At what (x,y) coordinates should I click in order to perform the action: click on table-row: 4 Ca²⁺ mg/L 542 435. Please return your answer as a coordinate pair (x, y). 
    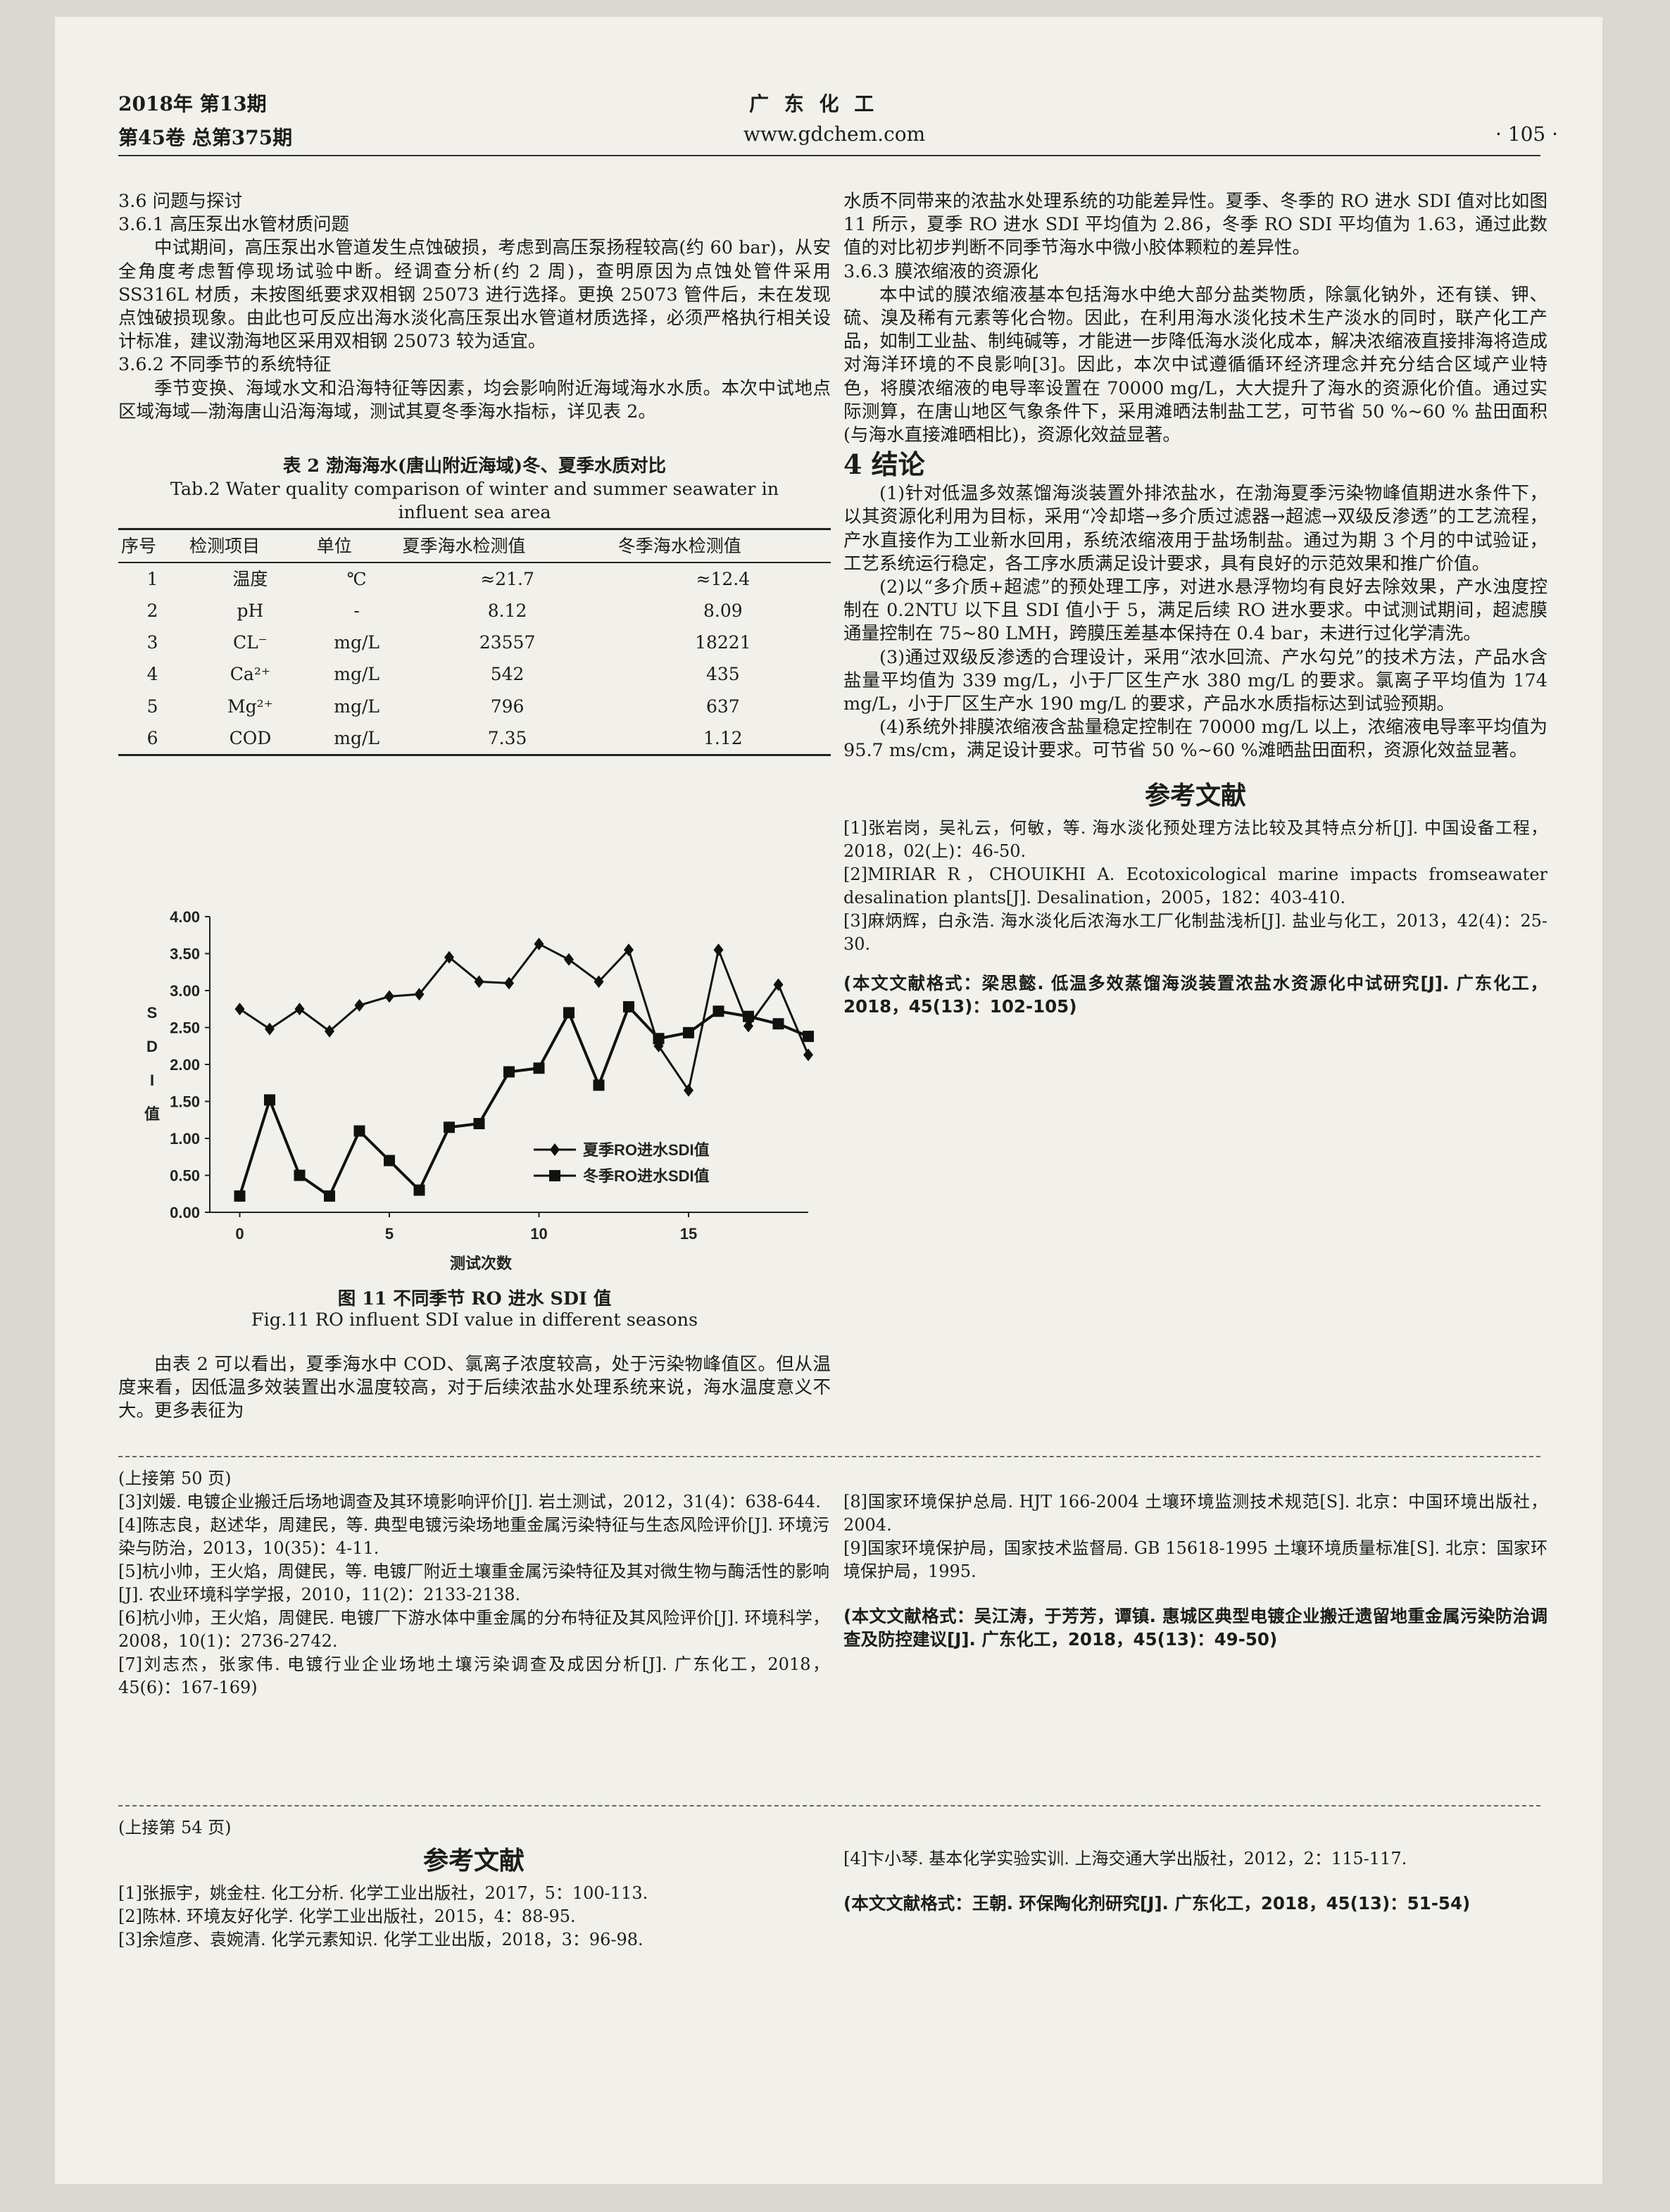
    Looking at the image, I should click on (474, 674).